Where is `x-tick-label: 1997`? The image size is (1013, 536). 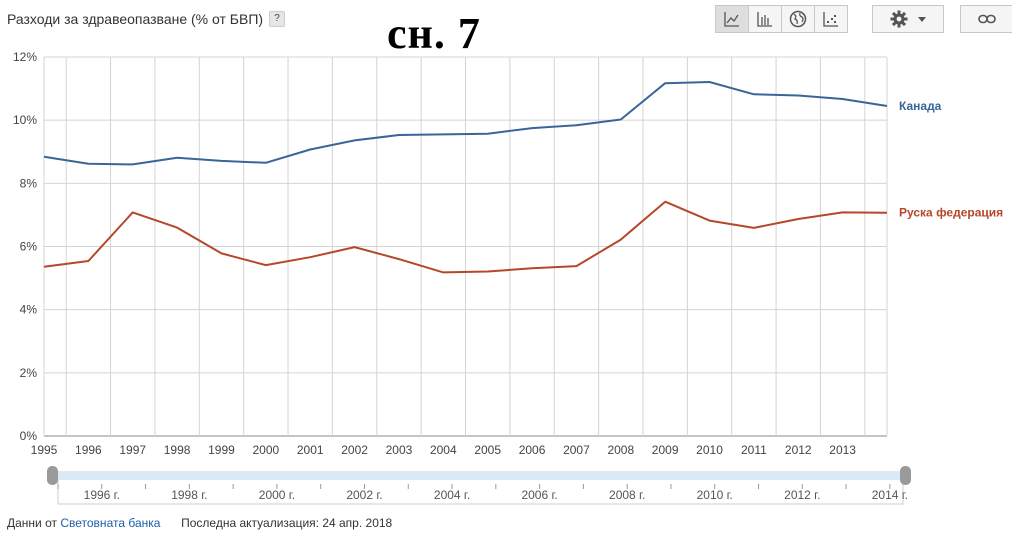 x-tick-label: 1997 is located at coordinates (132, 450).